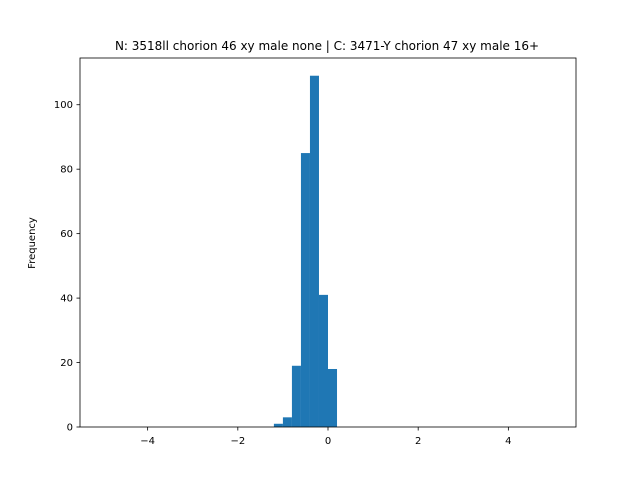 Image resolution: width=640 pixels, height=484 pixels. Describe the element at coordinates (66, 363) in the screenshot. I see `y-tick-label: 20` at that location.